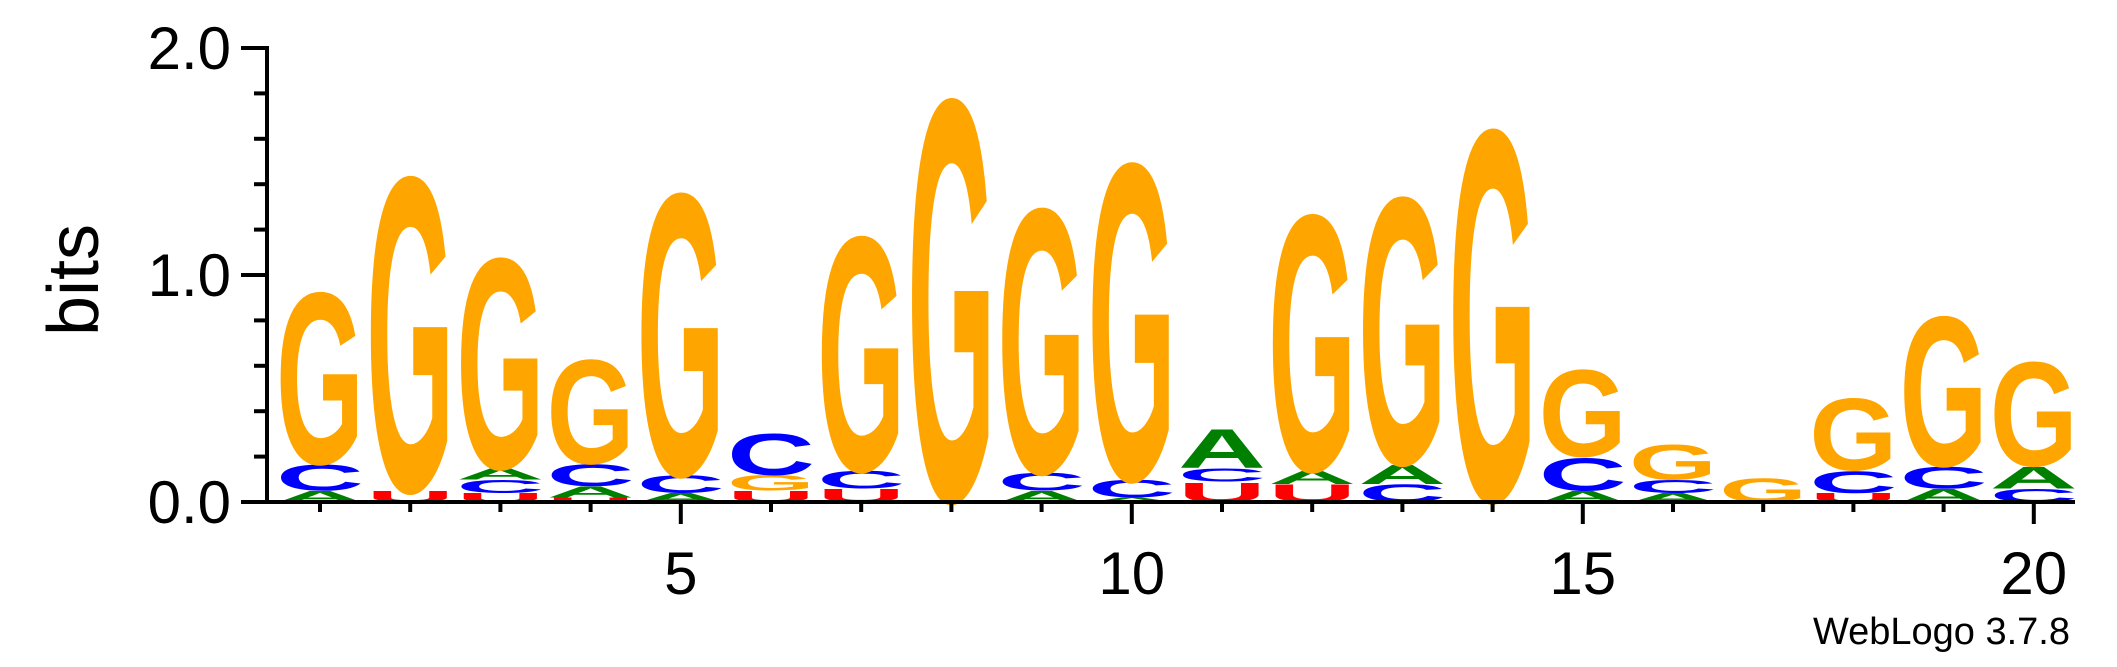  I want to click on logo-letter-G-pos5: G, so click(681, 334).